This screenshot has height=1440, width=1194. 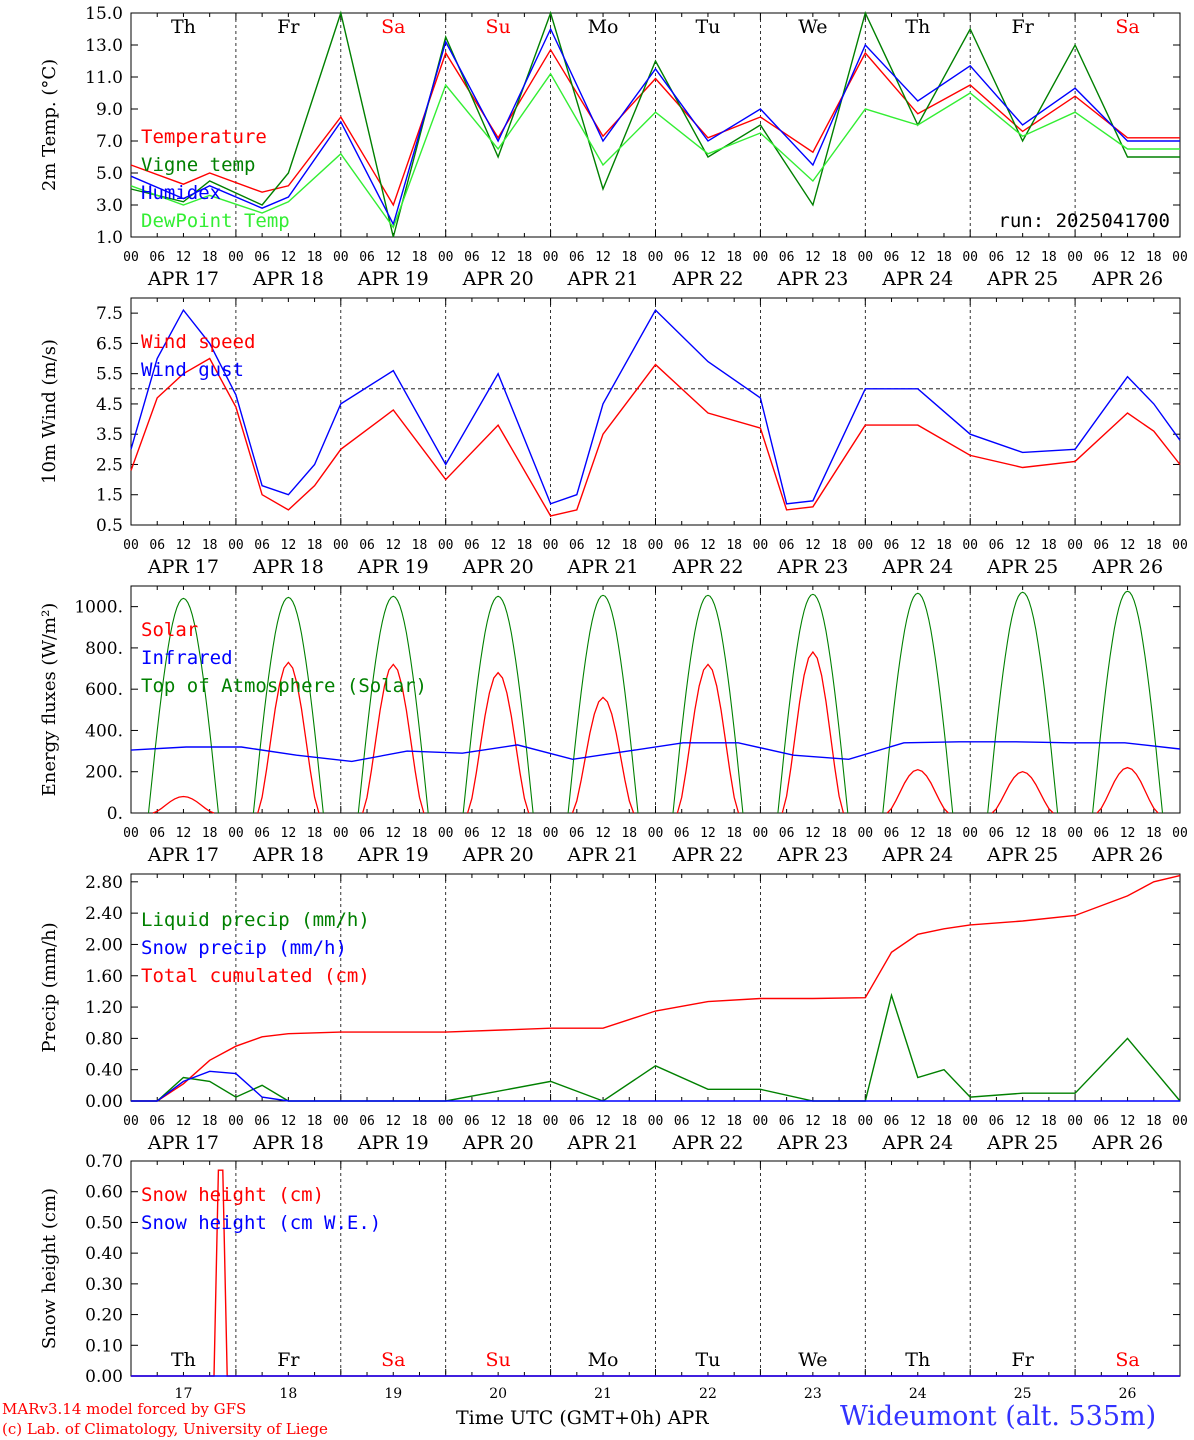 I want to click on legend-entry: Snow height (cm), so click(x=232, y=1195).